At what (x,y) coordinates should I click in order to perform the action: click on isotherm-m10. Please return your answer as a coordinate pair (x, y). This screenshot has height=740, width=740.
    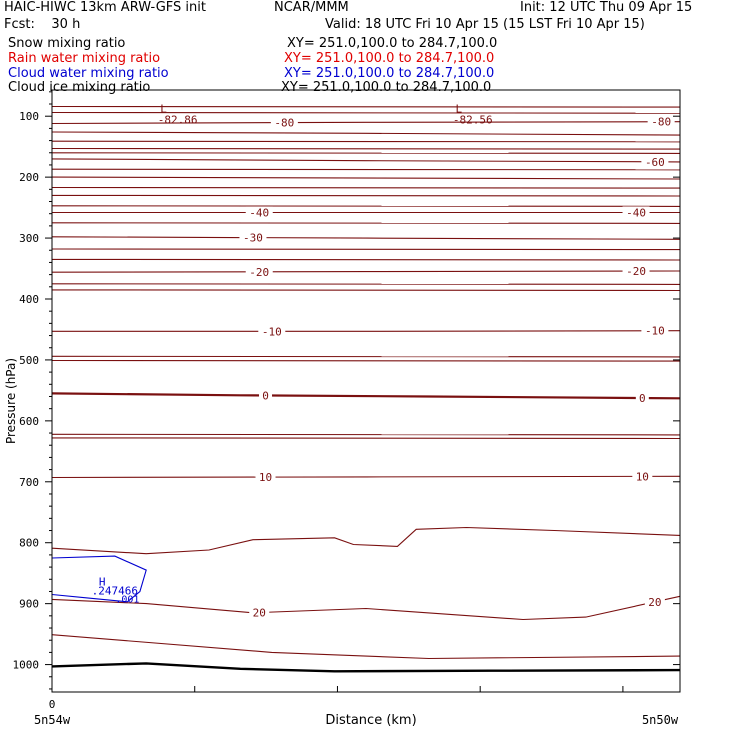
    Looking at the image, I should click on (366, 331).